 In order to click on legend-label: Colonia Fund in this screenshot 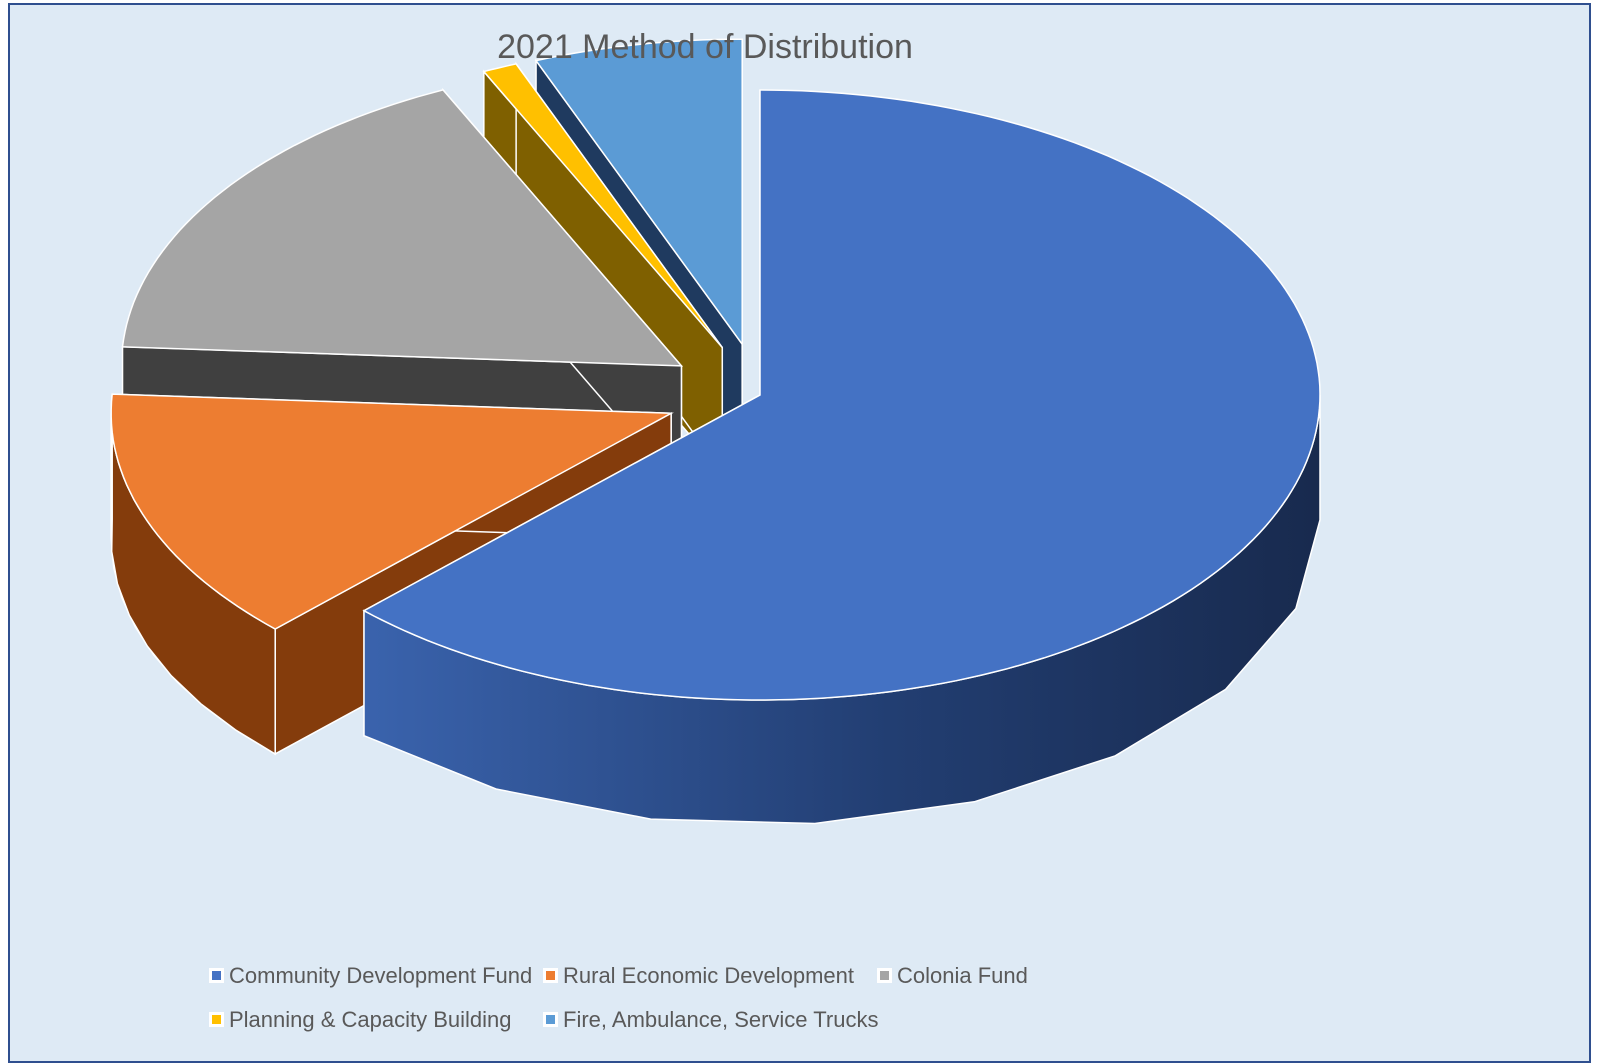, I will do `click(962, 975)`.